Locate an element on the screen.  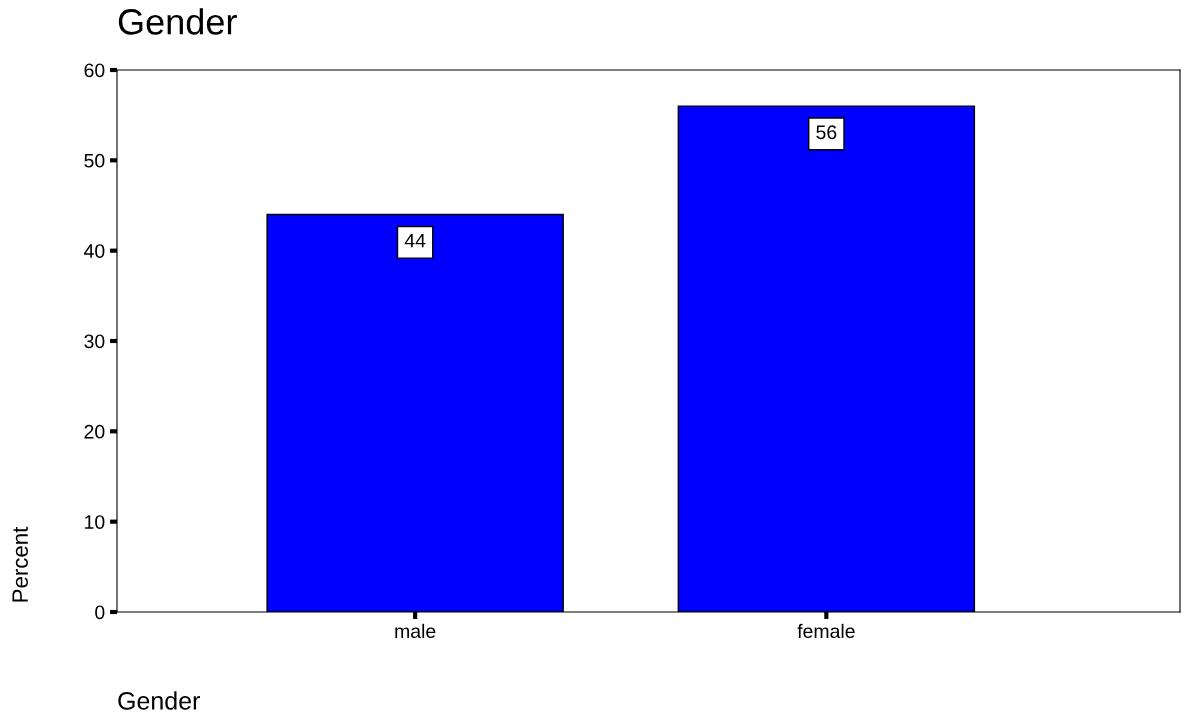
y-axis-title: Percent is located at coordinates (20, 564).